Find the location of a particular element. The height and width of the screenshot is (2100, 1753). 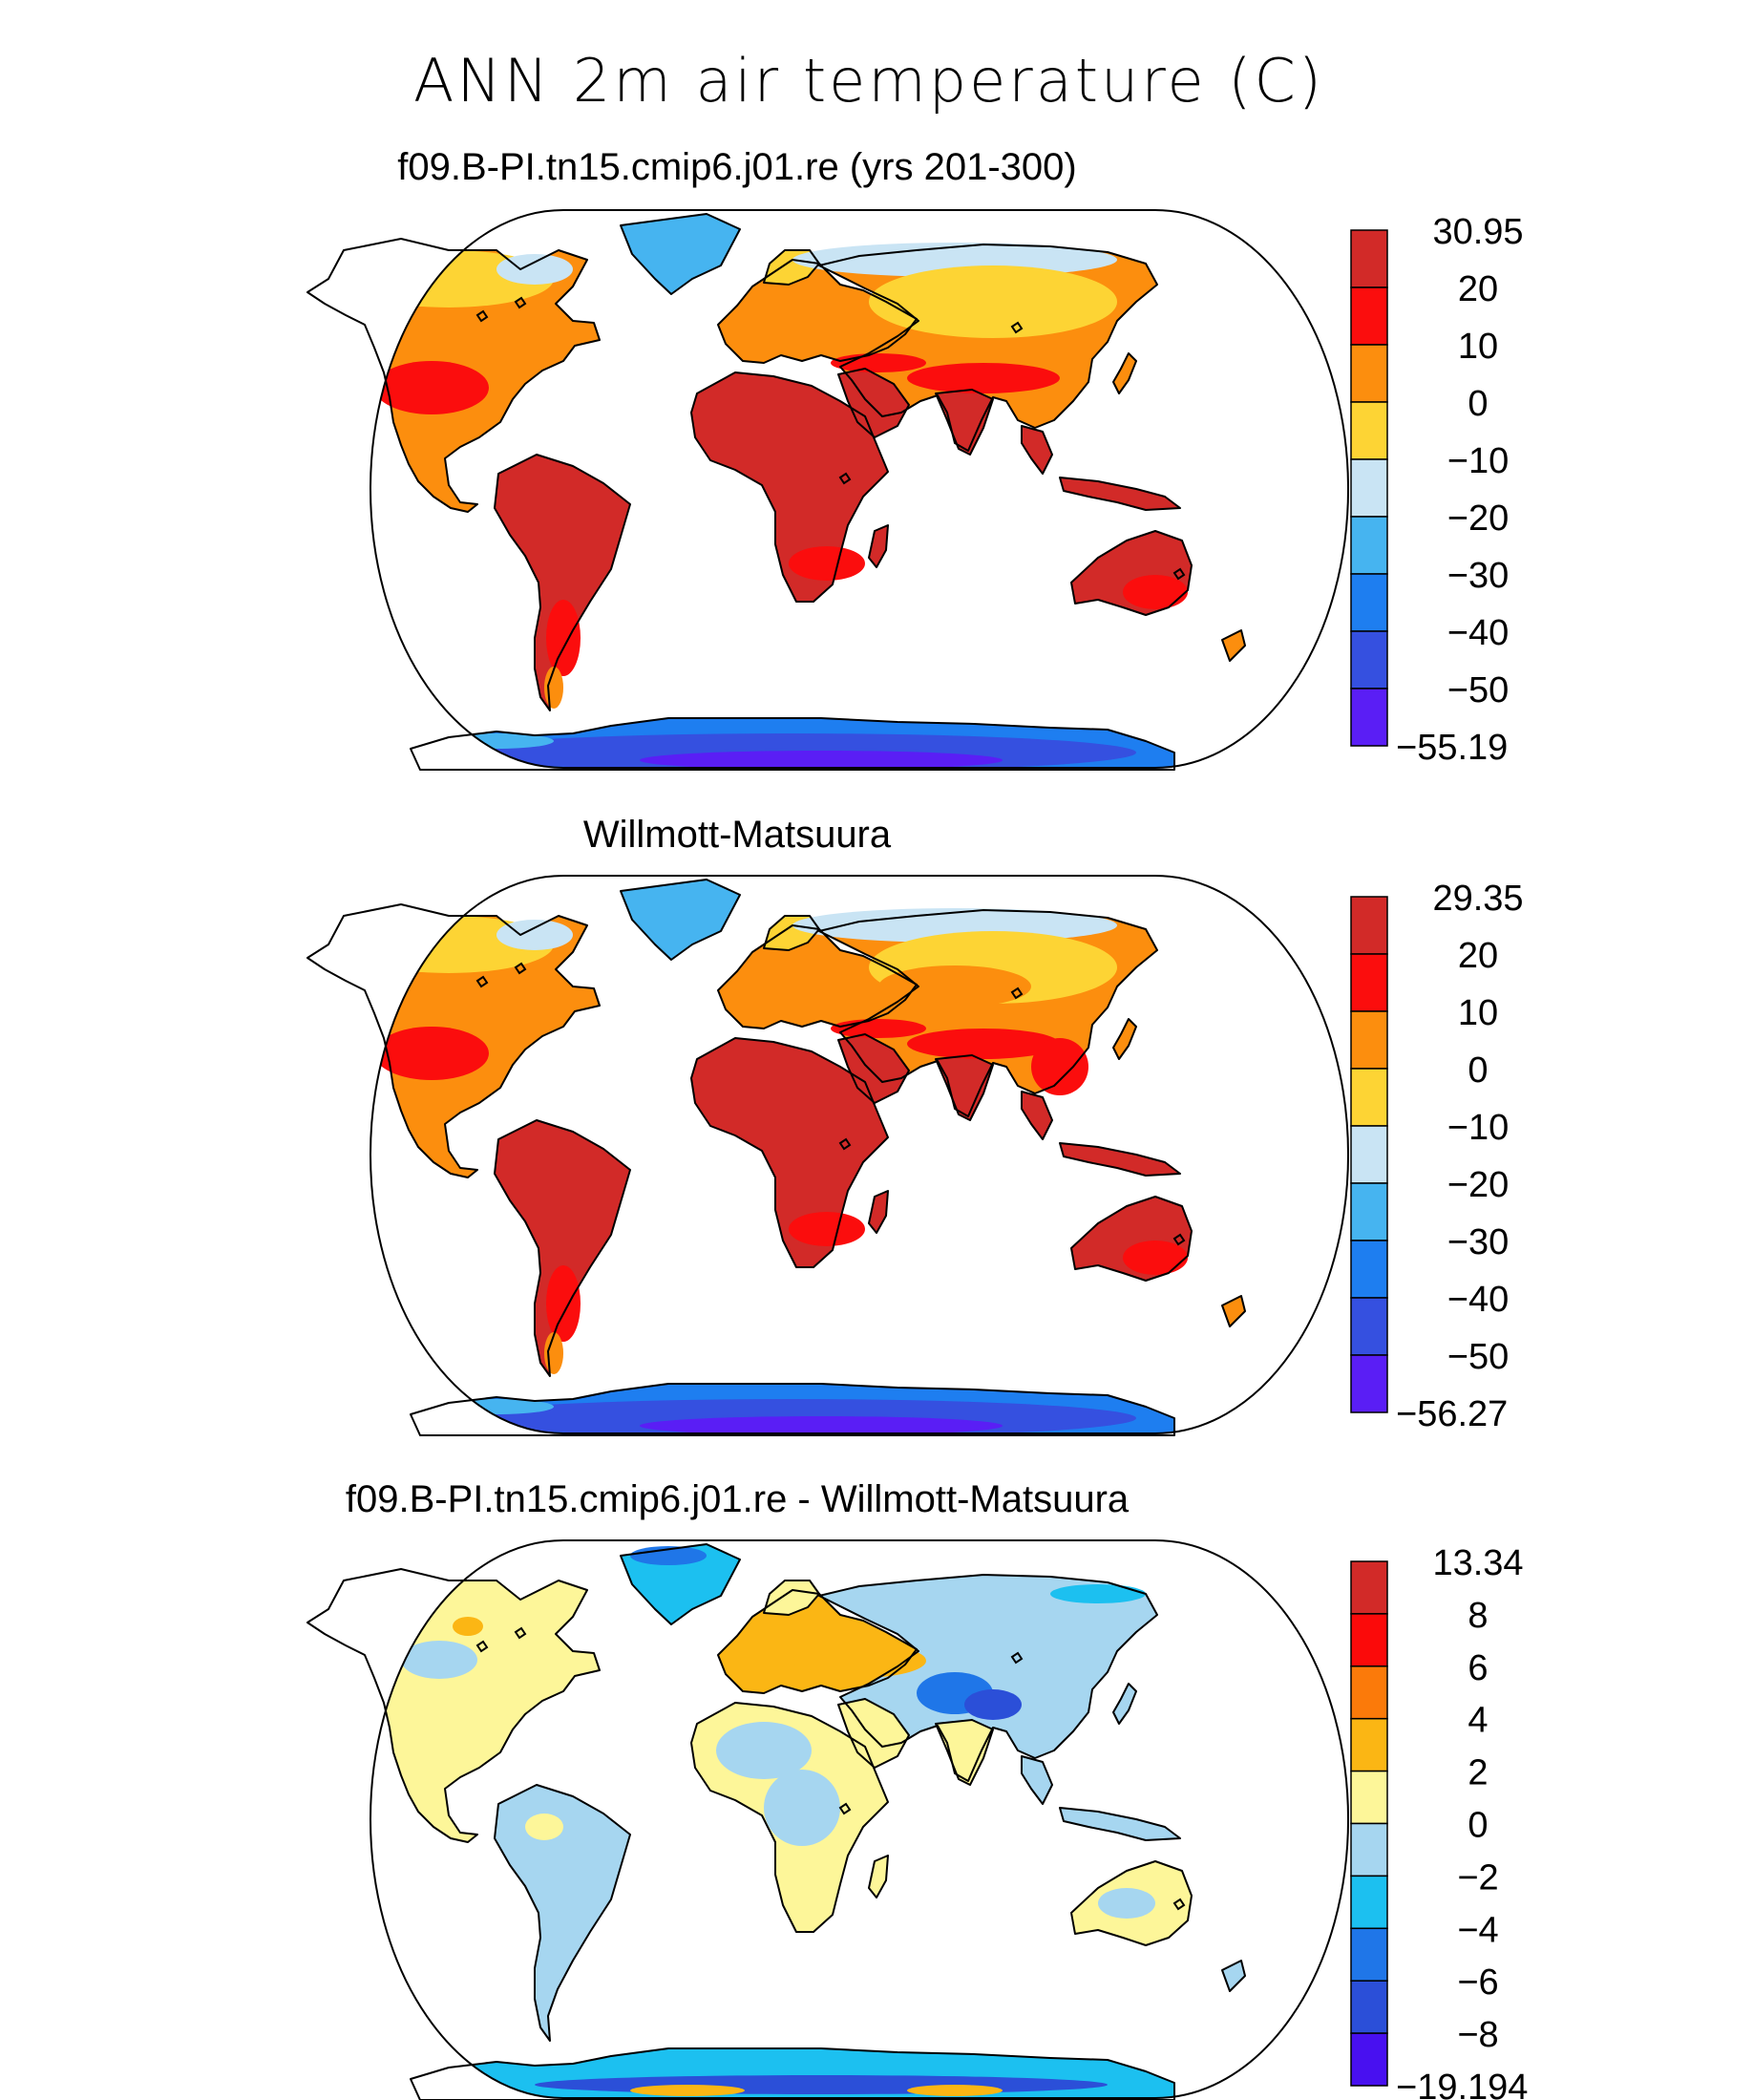

map-fill-model is located at coordinates (807, 491).